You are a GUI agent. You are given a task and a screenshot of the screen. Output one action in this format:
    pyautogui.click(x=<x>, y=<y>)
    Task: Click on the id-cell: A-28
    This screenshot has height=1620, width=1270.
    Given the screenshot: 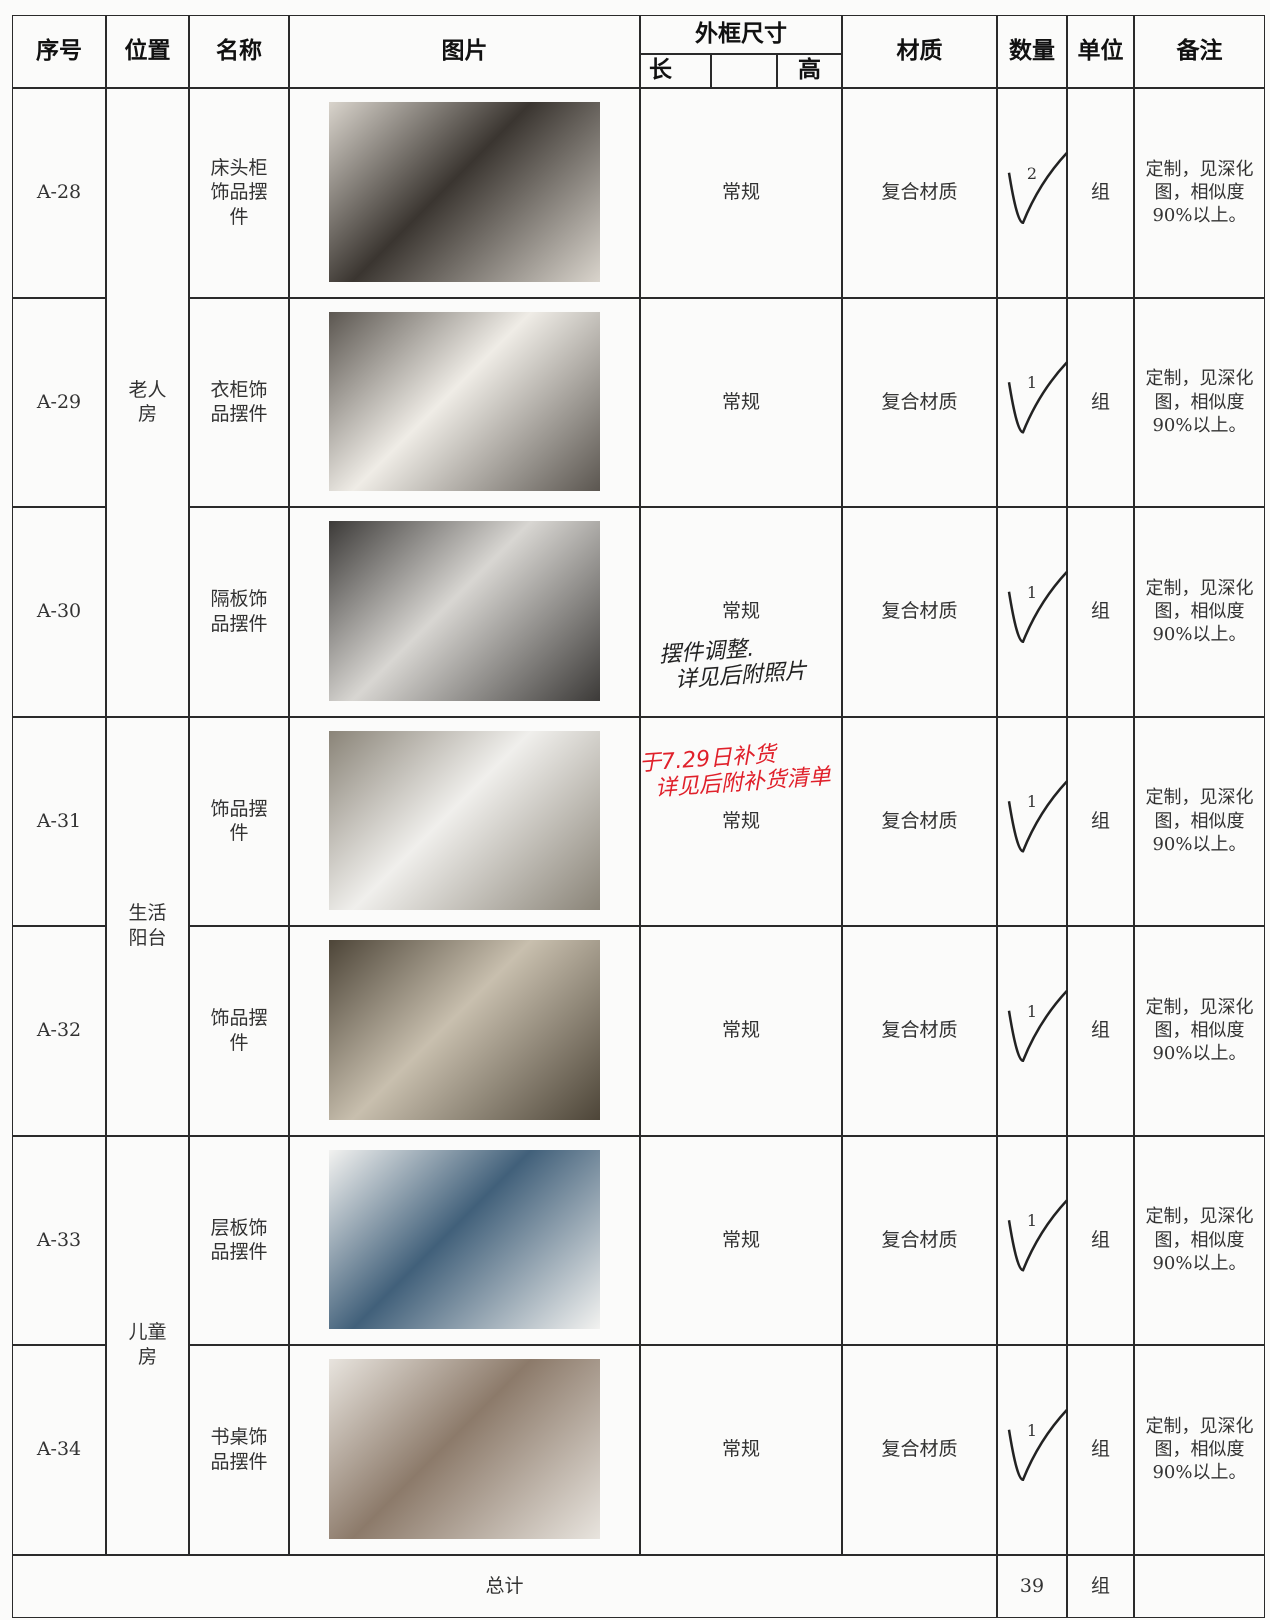 What is the action you would take?
    pyautogui.click(x=59, y=193)
    